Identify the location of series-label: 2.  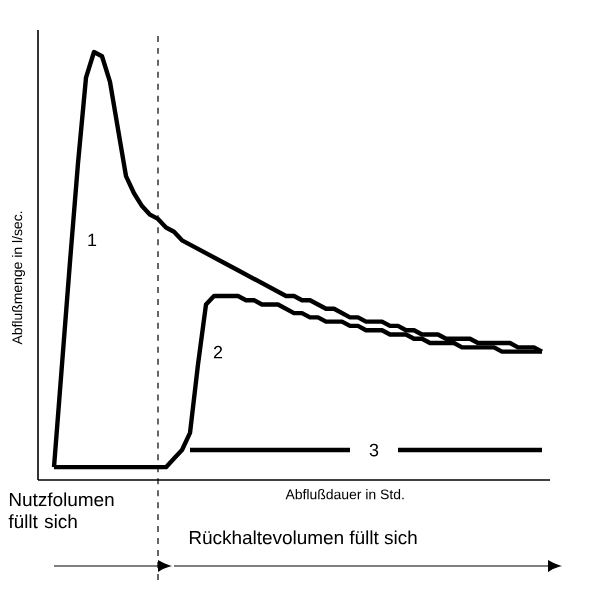
(218, 352).